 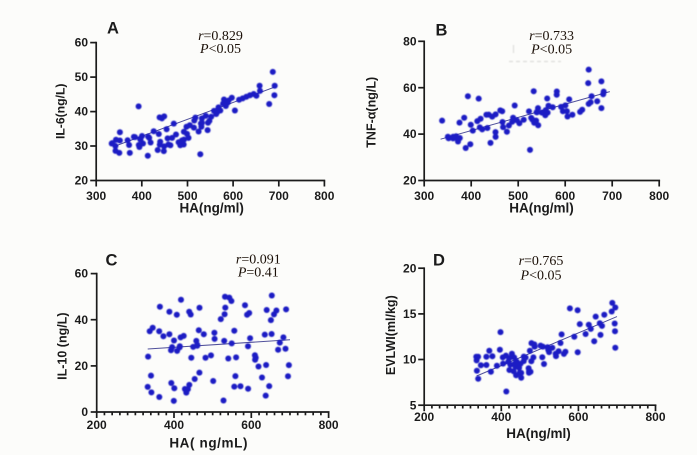 What do you see at coordinates (541, 261) in the screenshot?
I see `svg-text: r=0.765` at bounding box center [541, 261].